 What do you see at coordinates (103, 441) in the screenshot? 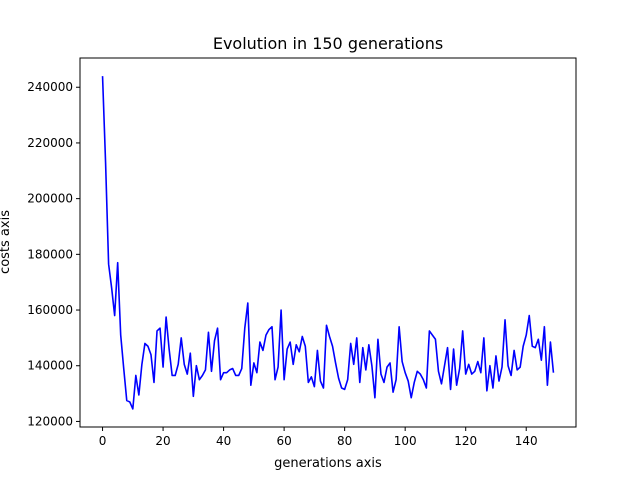
I see `x-tick-label: 0` at bounding box center [103, 441].